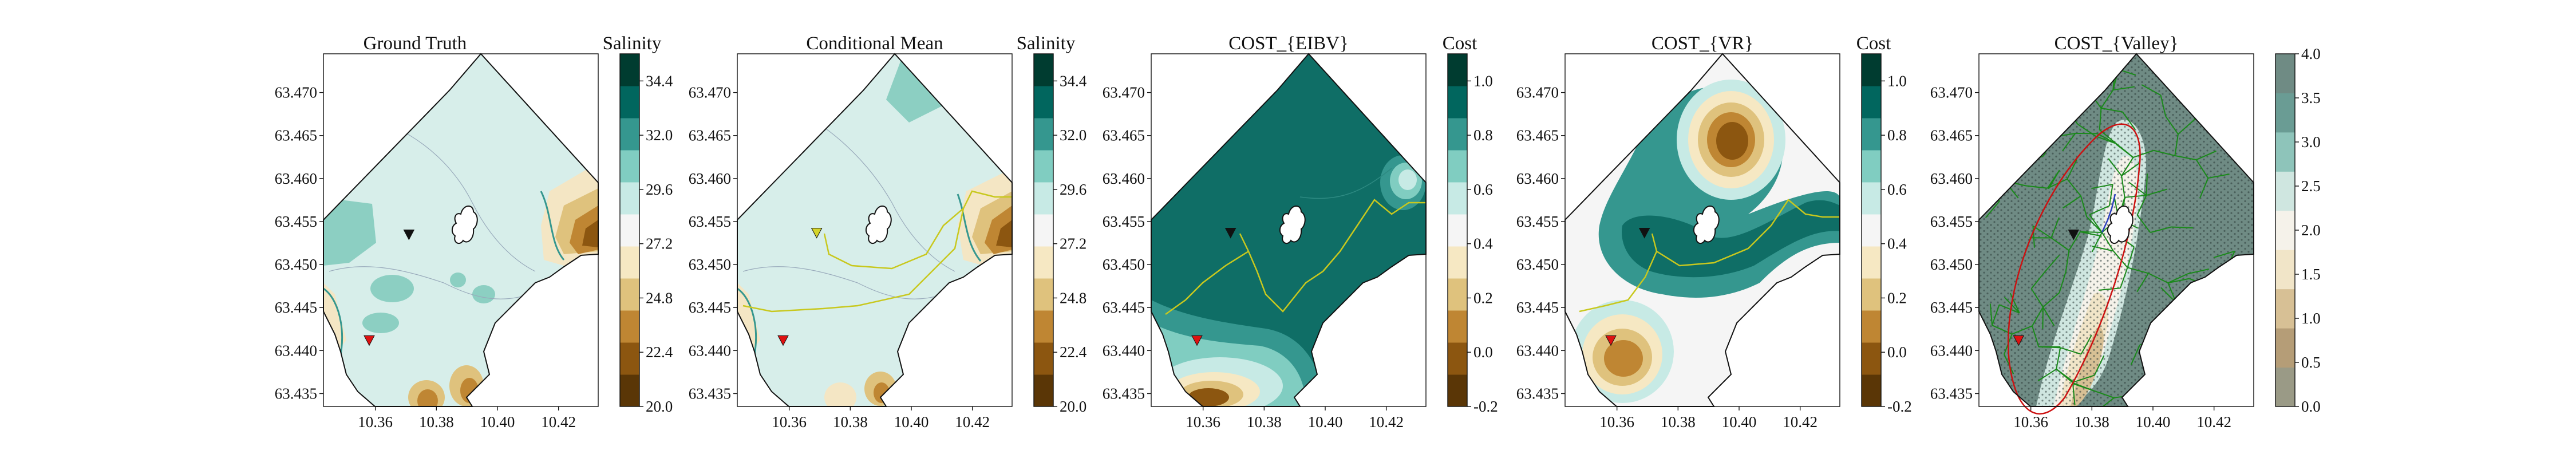  I want to click on coastline, so click(1289, 230).